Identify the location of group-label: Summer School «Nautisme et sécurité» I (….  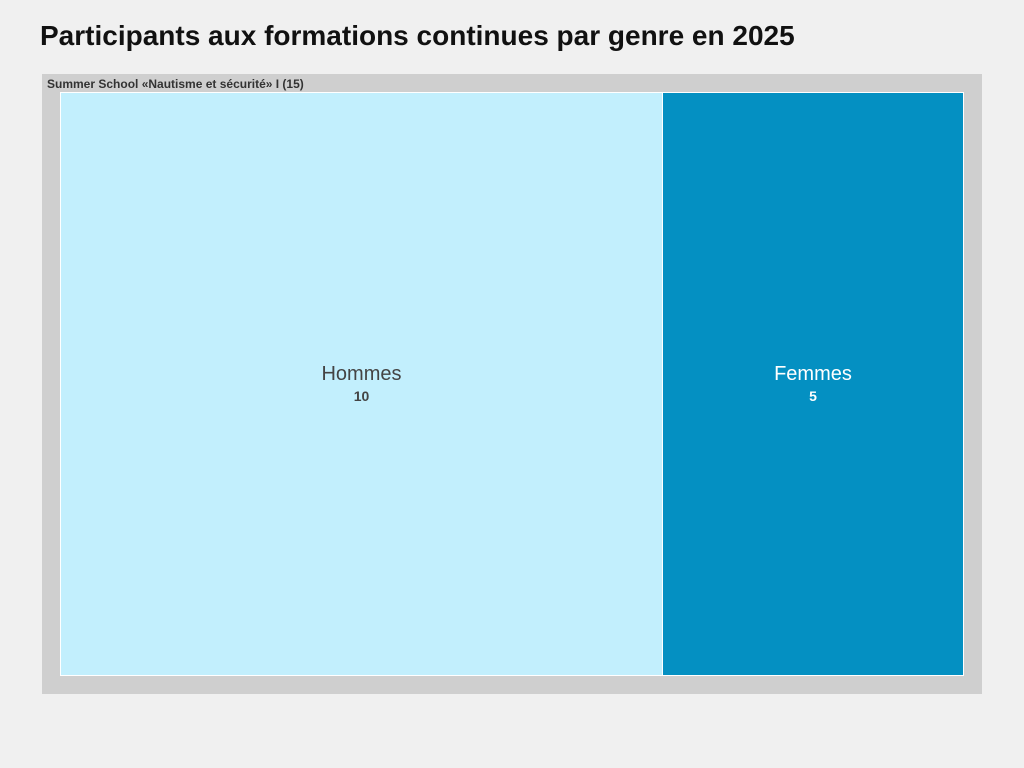
(175, 84).